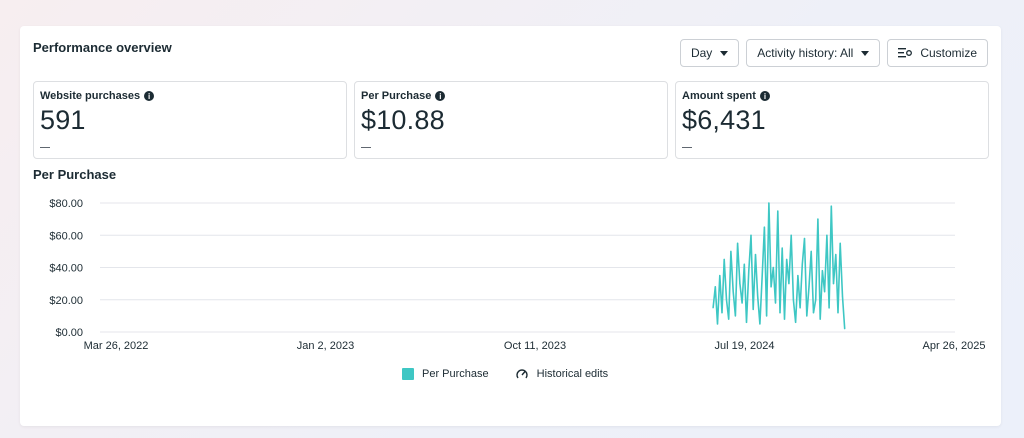 Image resolution: width=1024 pixels, height=438 pixels. Describe the element at coordinates (396, 96) in the screenshot. I see `metric-label: Per Purchase` at that location.